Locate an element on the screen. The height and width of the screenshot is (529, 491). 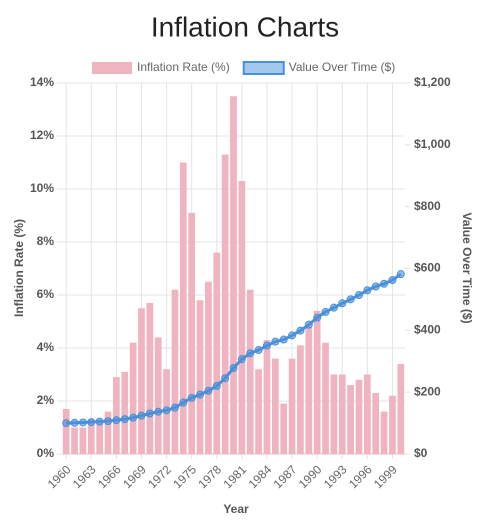
y2-tick-label: $200 is located at coordinates (427, 391).